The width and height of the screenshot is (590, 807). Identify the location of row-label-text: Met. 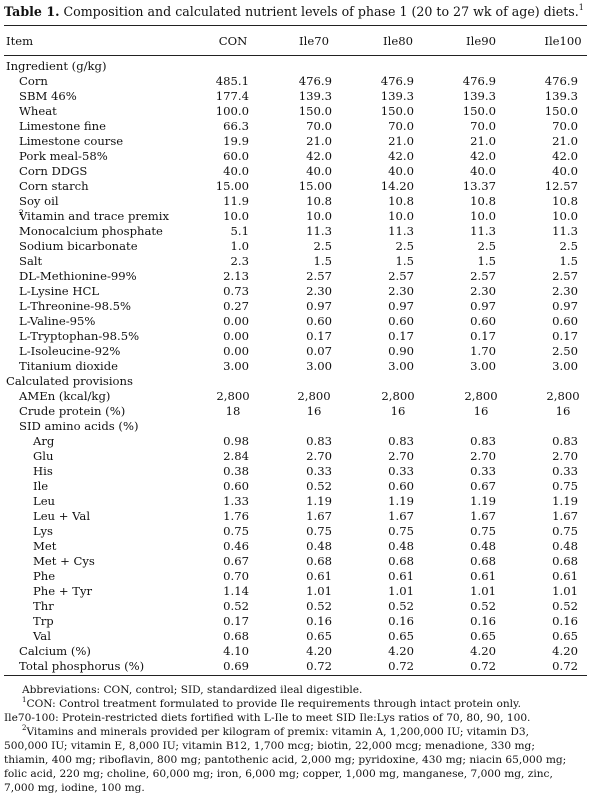
(45, 546).